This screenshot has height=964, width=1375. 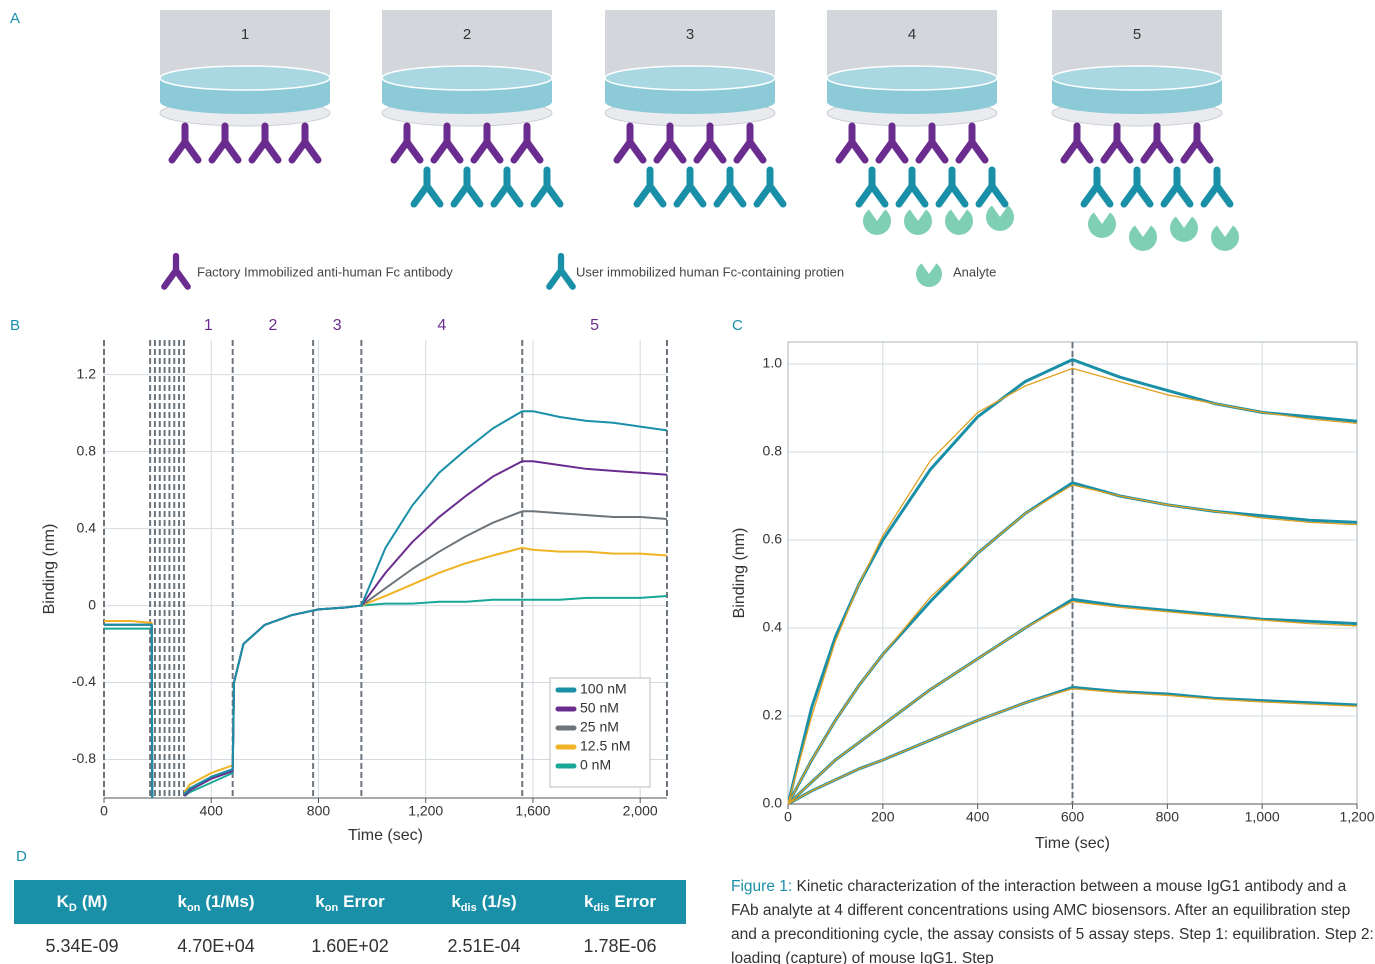 I want to click on table-header-bar, so click(x=350, y=902).